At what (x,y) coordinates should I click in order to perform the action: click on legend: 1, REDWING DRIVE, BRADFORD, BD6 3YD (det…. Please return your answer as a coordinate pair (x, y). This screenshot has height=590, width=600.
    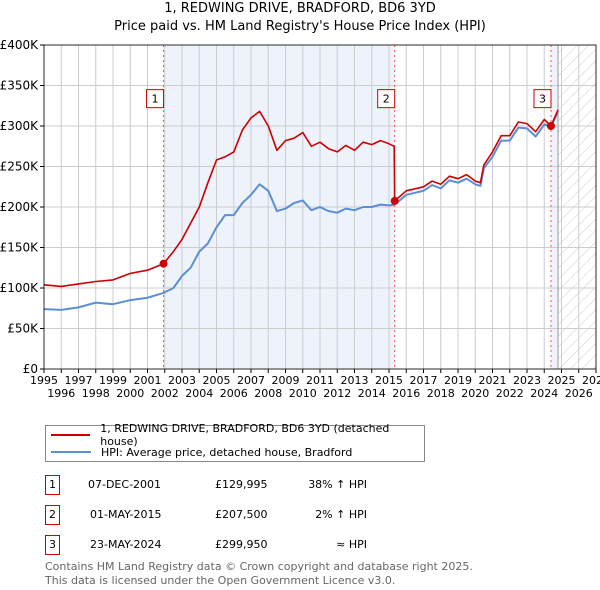
    Looking at the image, I should click on (235, 442).